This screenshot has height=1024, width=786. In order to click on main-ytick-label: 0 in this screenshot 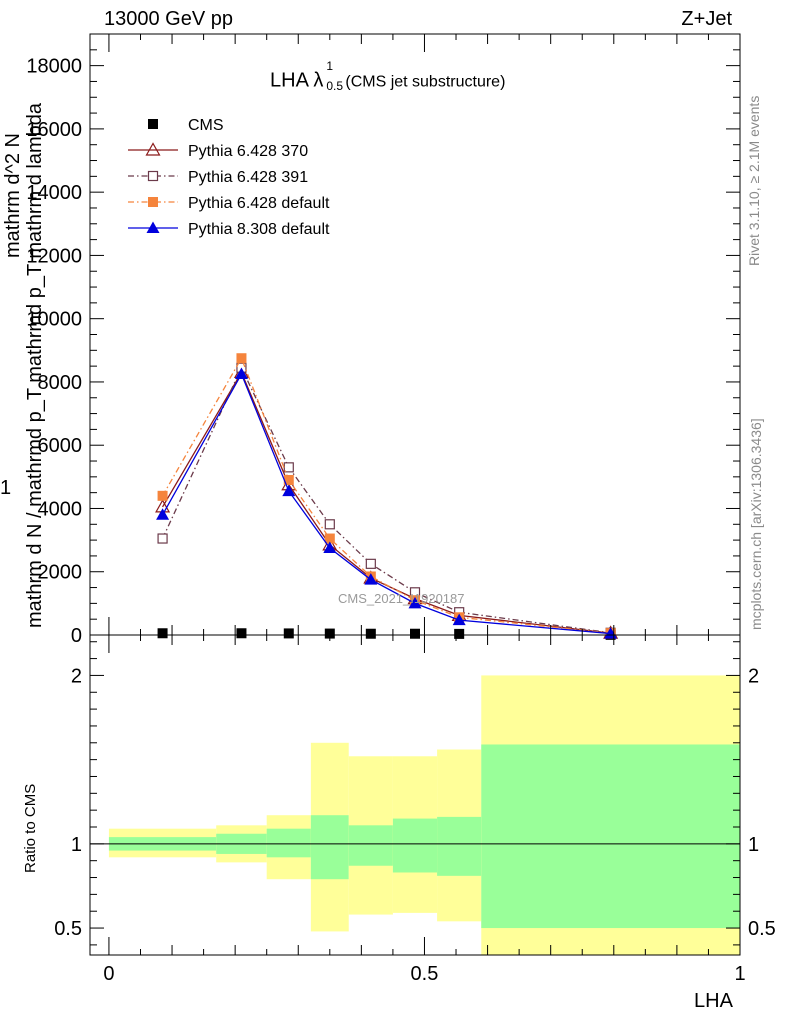, I will do `click(76, 636)`.